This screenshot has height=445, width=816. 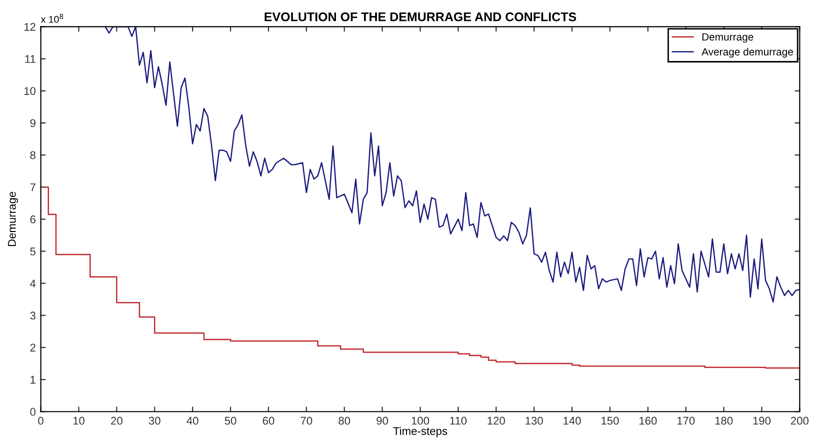 What do you see at coordinates (116, 420) in the screenshot?
I see `x-tick-label: 20` at bounding box center [116, 420].